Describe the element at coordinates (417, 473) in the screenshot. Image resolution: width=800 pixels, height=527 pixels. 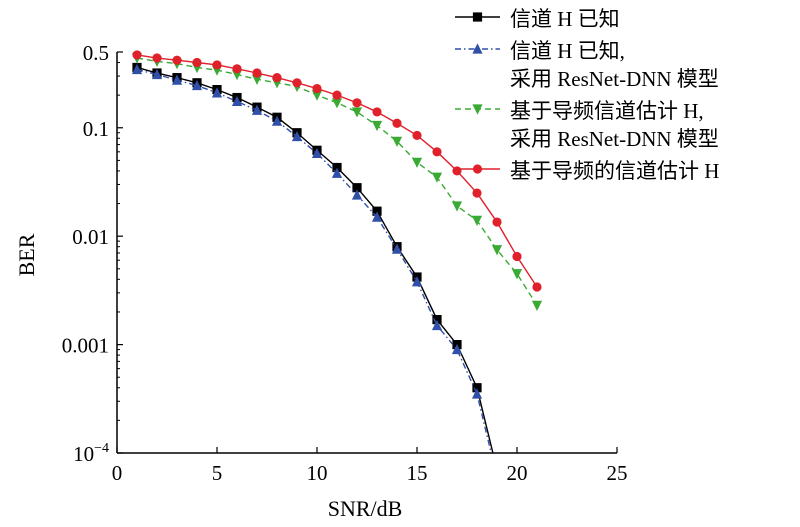
I see `x-tick-label: 15` at that location.